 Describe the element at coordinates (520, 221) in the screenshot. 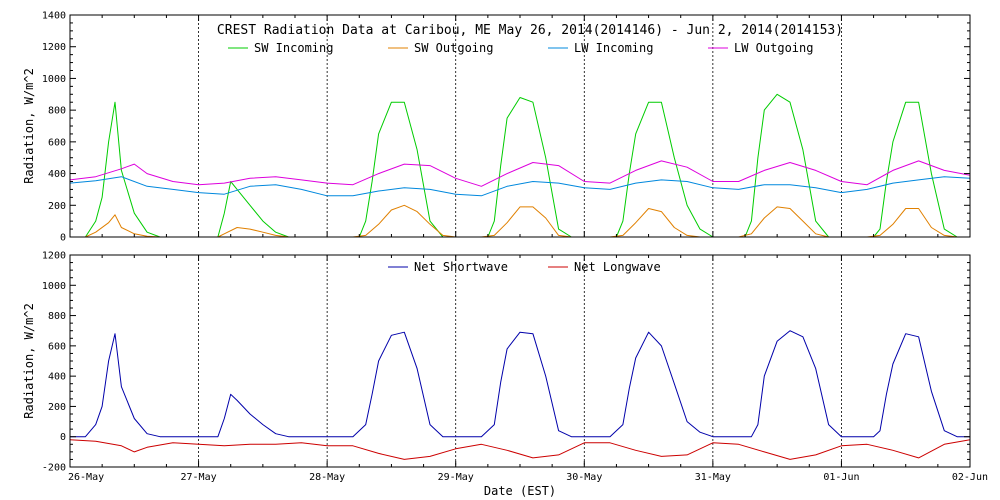

I see `series-line-sw-outgoing` at that location.